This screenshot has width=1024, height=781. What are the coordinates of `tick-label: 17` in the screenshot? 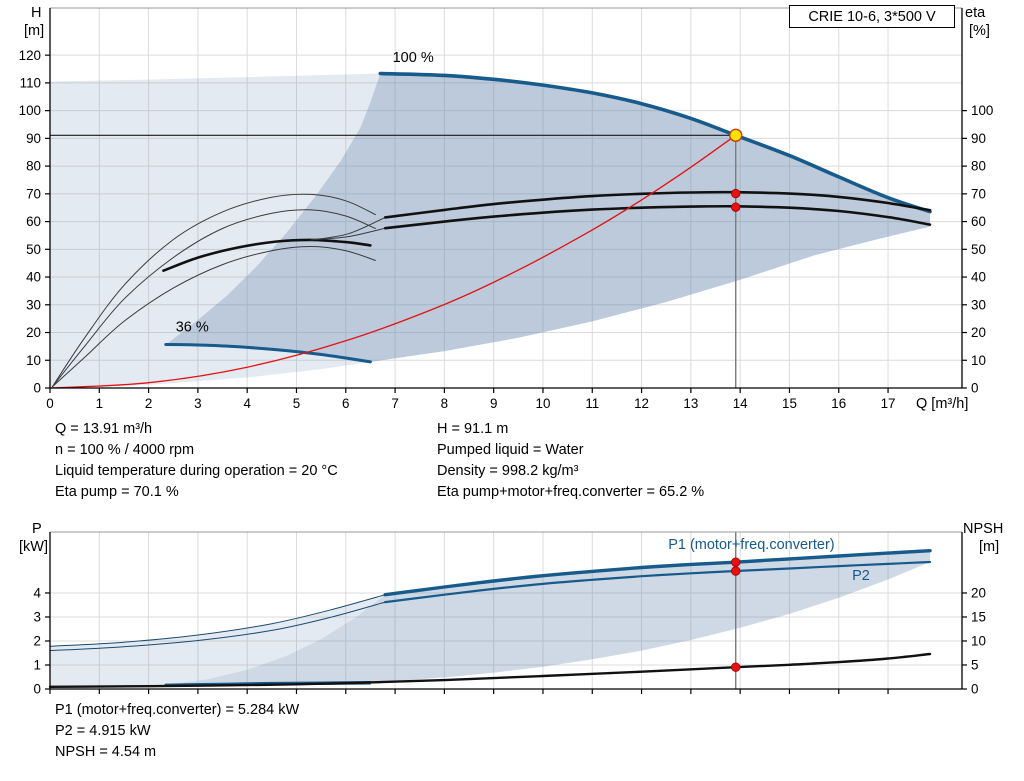 It's located at (888, 403).